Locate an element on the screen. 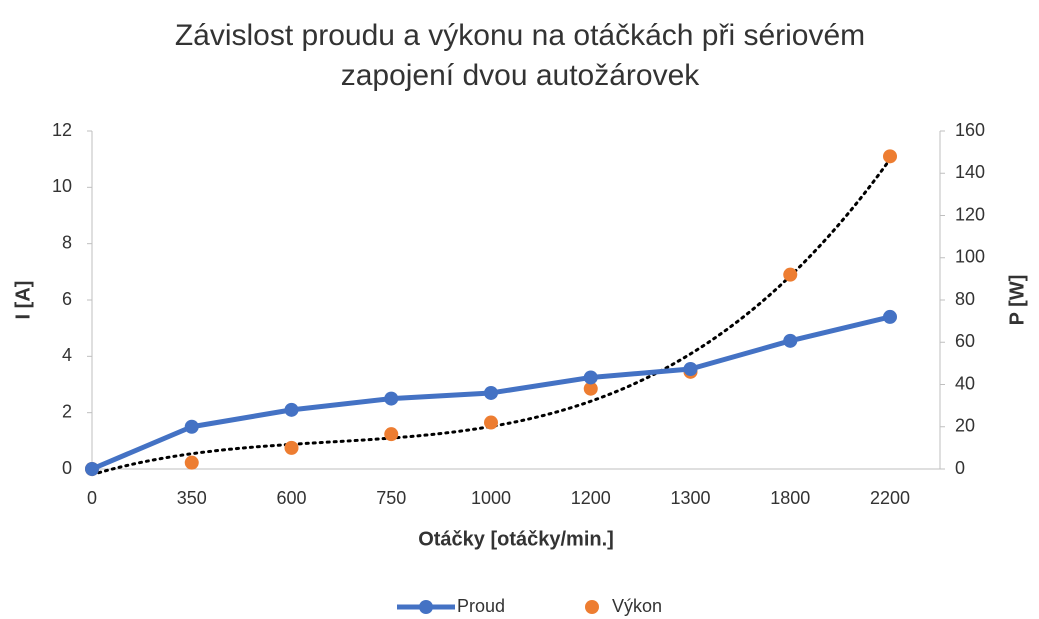 This screenshot has height=619, width=1039. y-tick-label: 8 is located at coordinates (67, 242).